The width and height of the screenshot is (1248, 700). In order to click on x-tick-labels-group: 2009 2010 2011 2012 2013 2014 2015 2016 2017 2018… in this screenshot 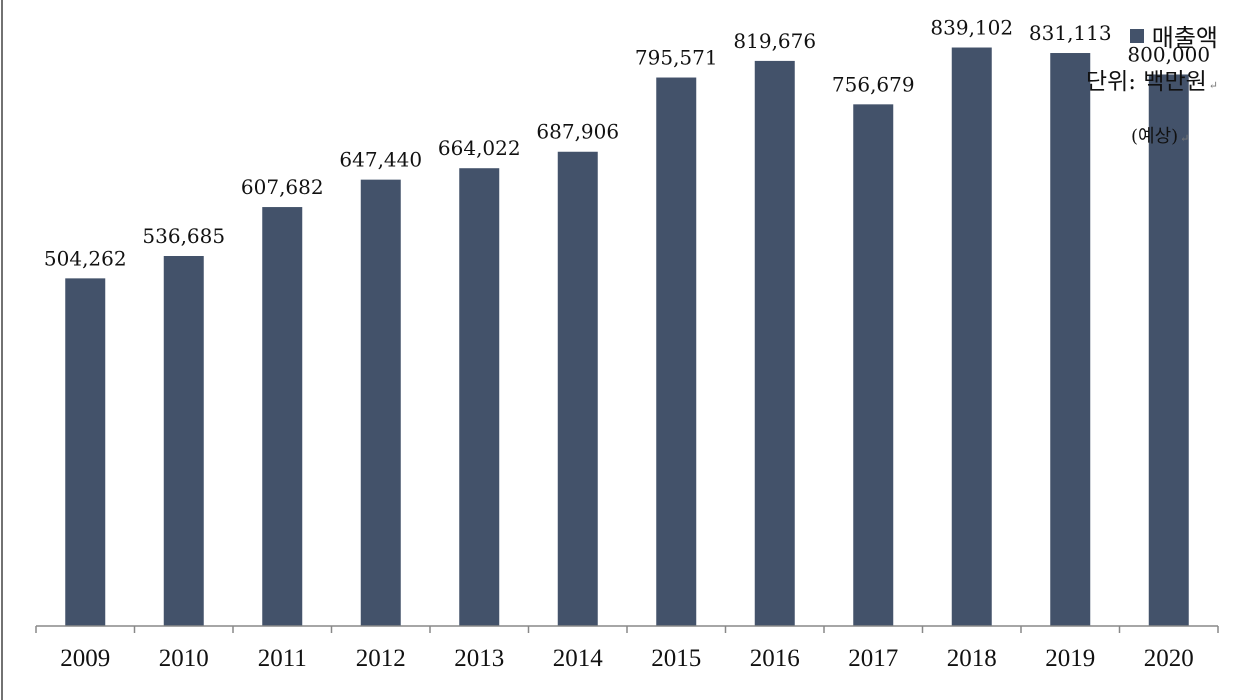, I will do `click(627, 658)`.